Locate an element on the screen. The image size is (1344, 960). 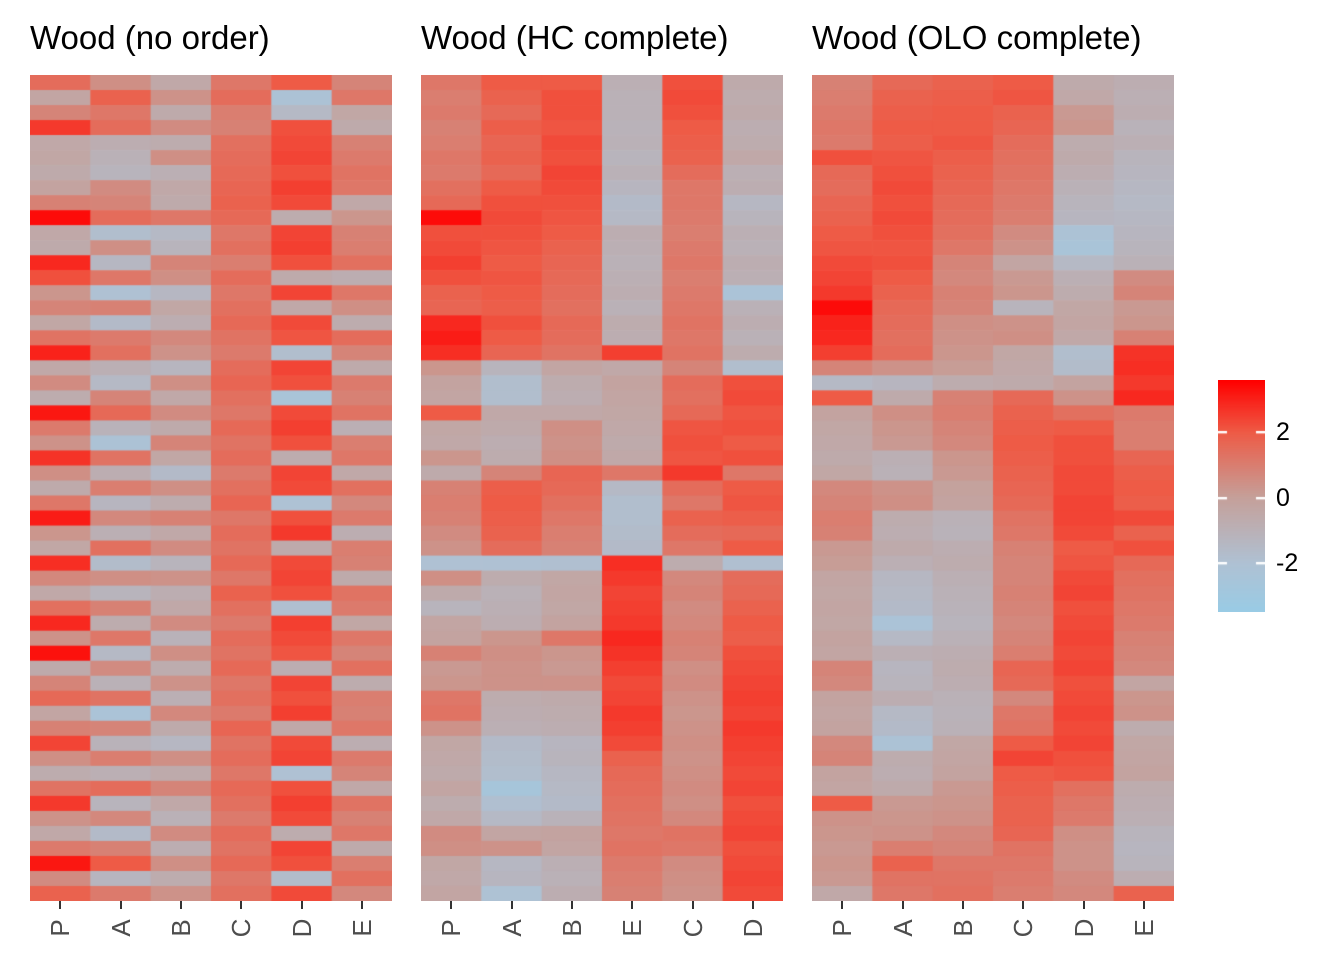
panel-title-no-order: Wood (no order) is located at coordinates (150, 37).